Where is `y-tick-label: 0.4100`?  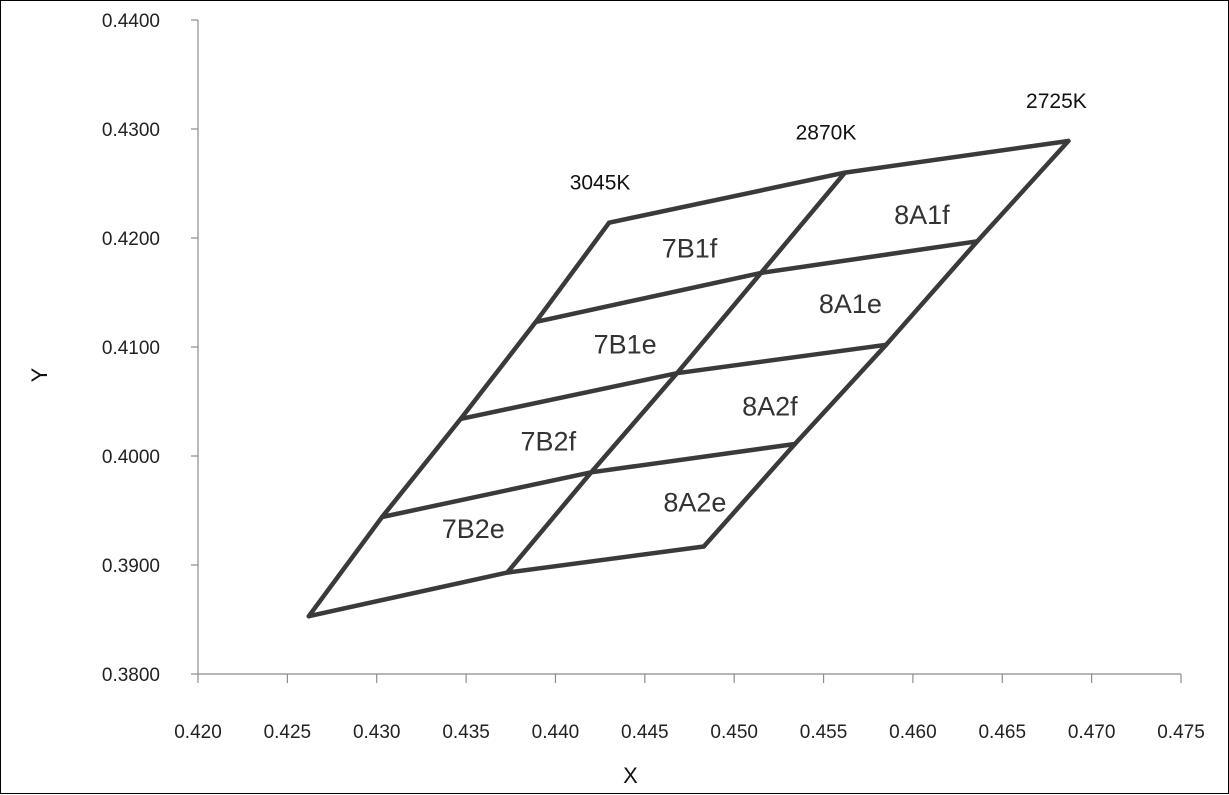
y-tick-label: 0.4100 is located at coordinates (131, 348).